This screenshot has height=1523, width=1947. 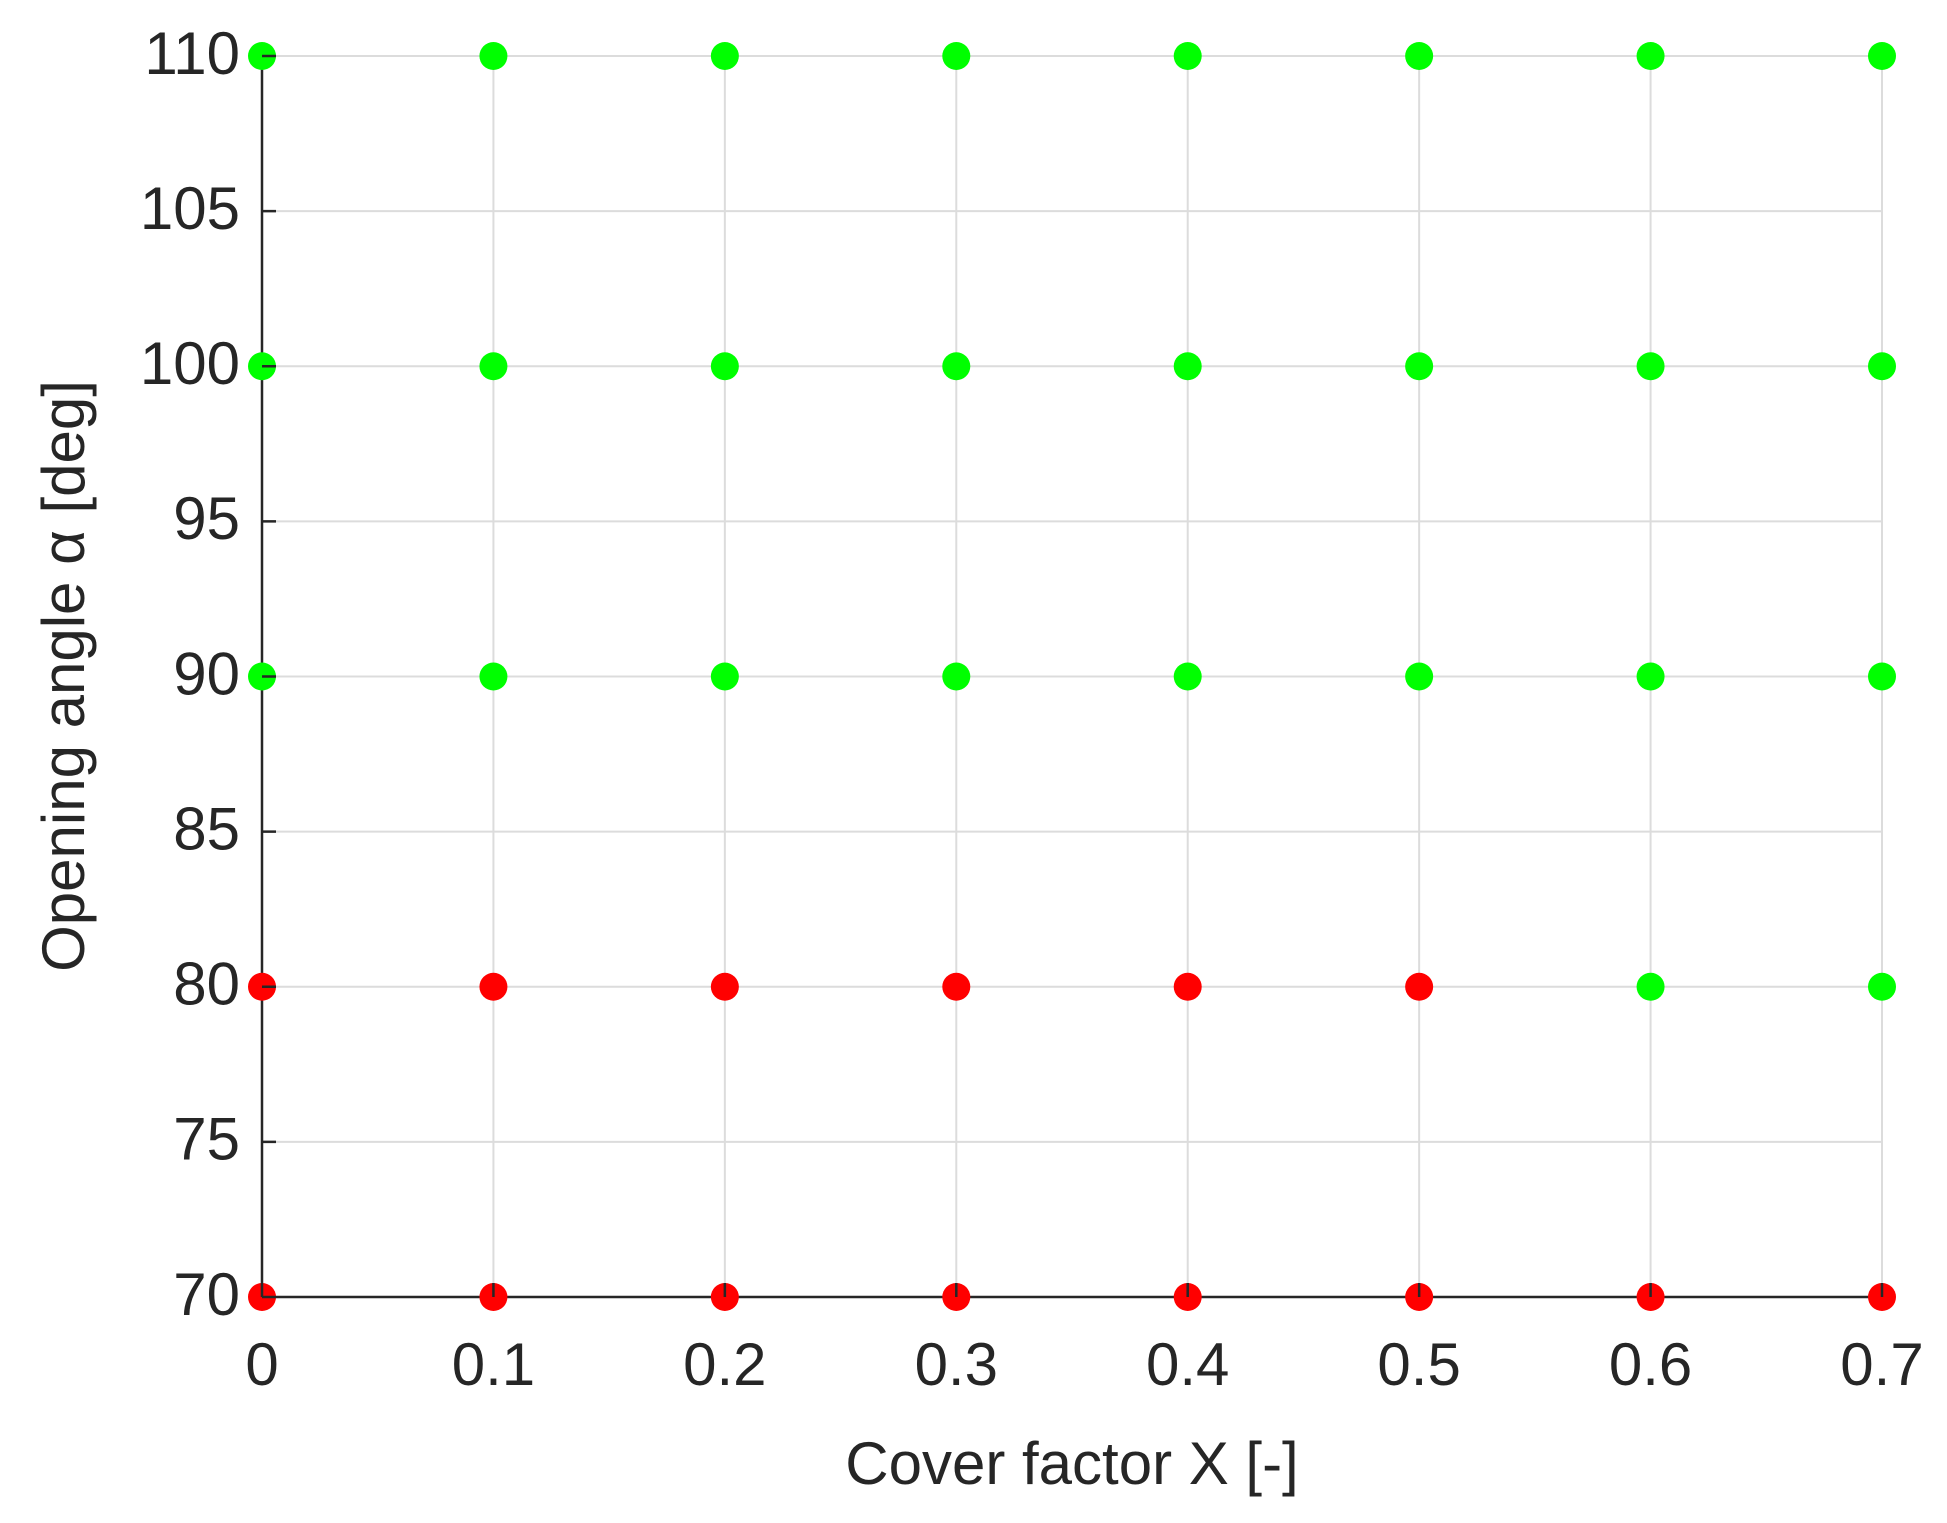 What do you see at coordinates (190, 363) in the screenshot?
I see `y-tick-label: 100` at bounding box center [190, 363].